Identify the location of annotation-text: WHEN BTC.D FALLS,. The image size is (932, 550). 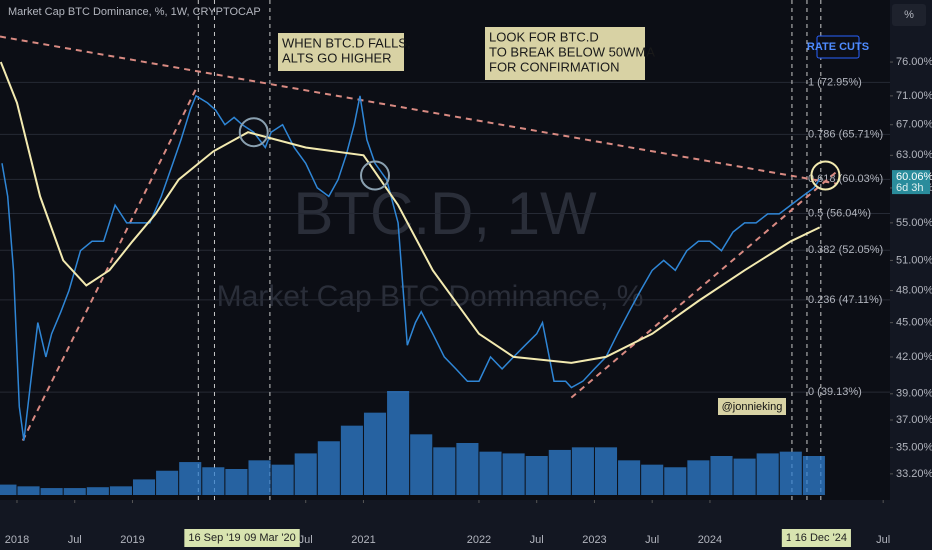
(346, 42).